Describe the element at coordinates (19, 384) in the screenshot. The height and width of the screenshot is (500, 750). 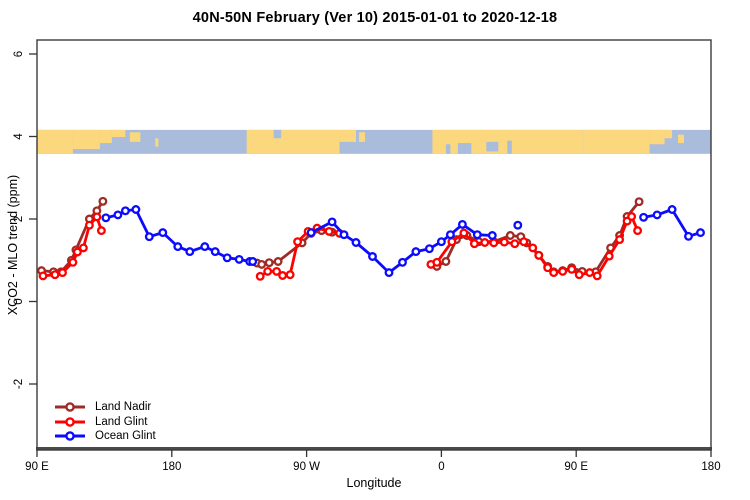
I see `y-tick-label: -2` at that location.